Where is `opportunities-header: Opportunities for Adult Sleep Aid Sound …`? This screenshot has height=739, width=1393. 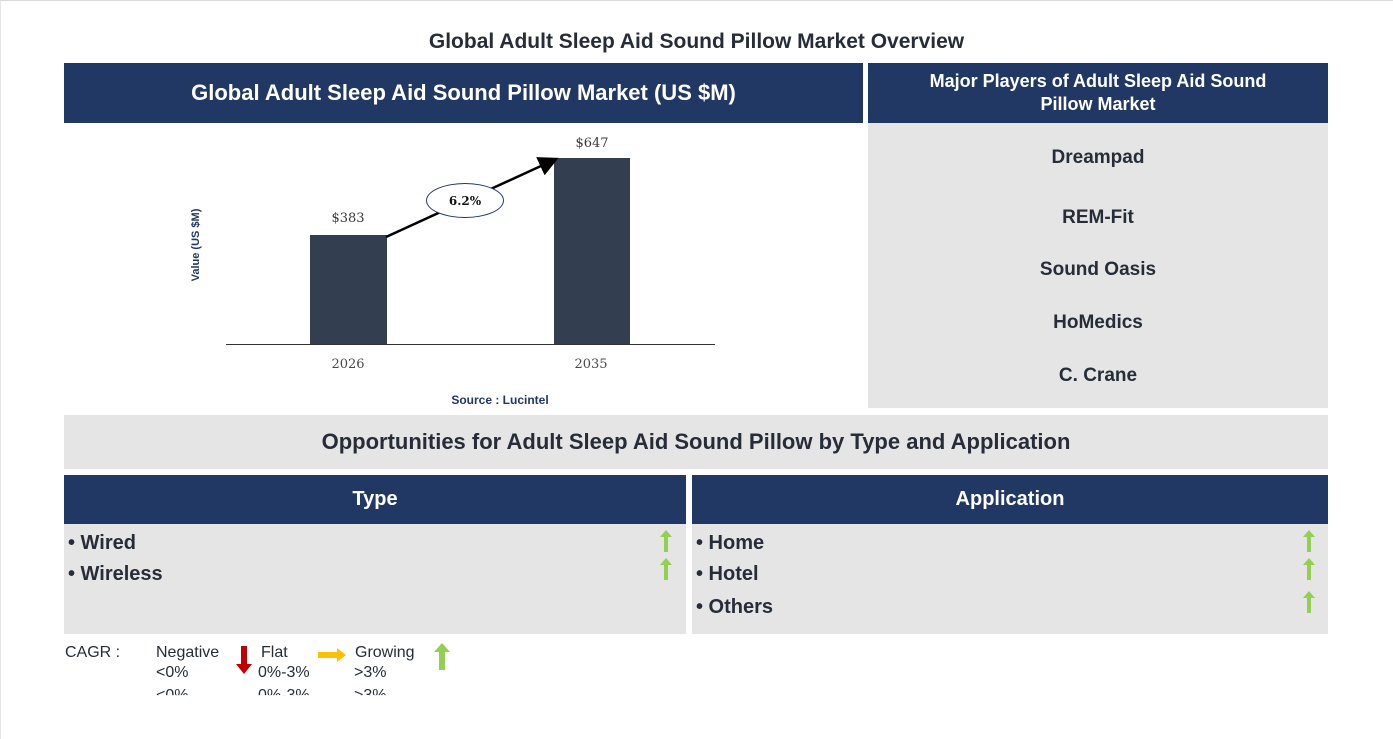 opportunities-header: Opportunities for Adult Sleep Aid Sound … is located at coordinates (696, 442).